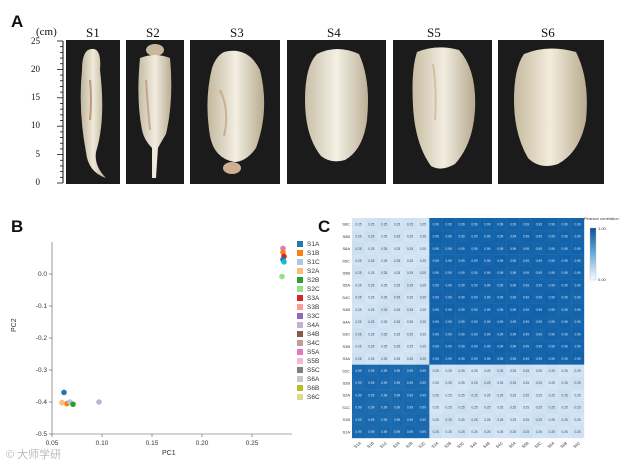 The width and height of the screenshot is (625, 465). I want to click on legend-swatch, so click(300, 307).